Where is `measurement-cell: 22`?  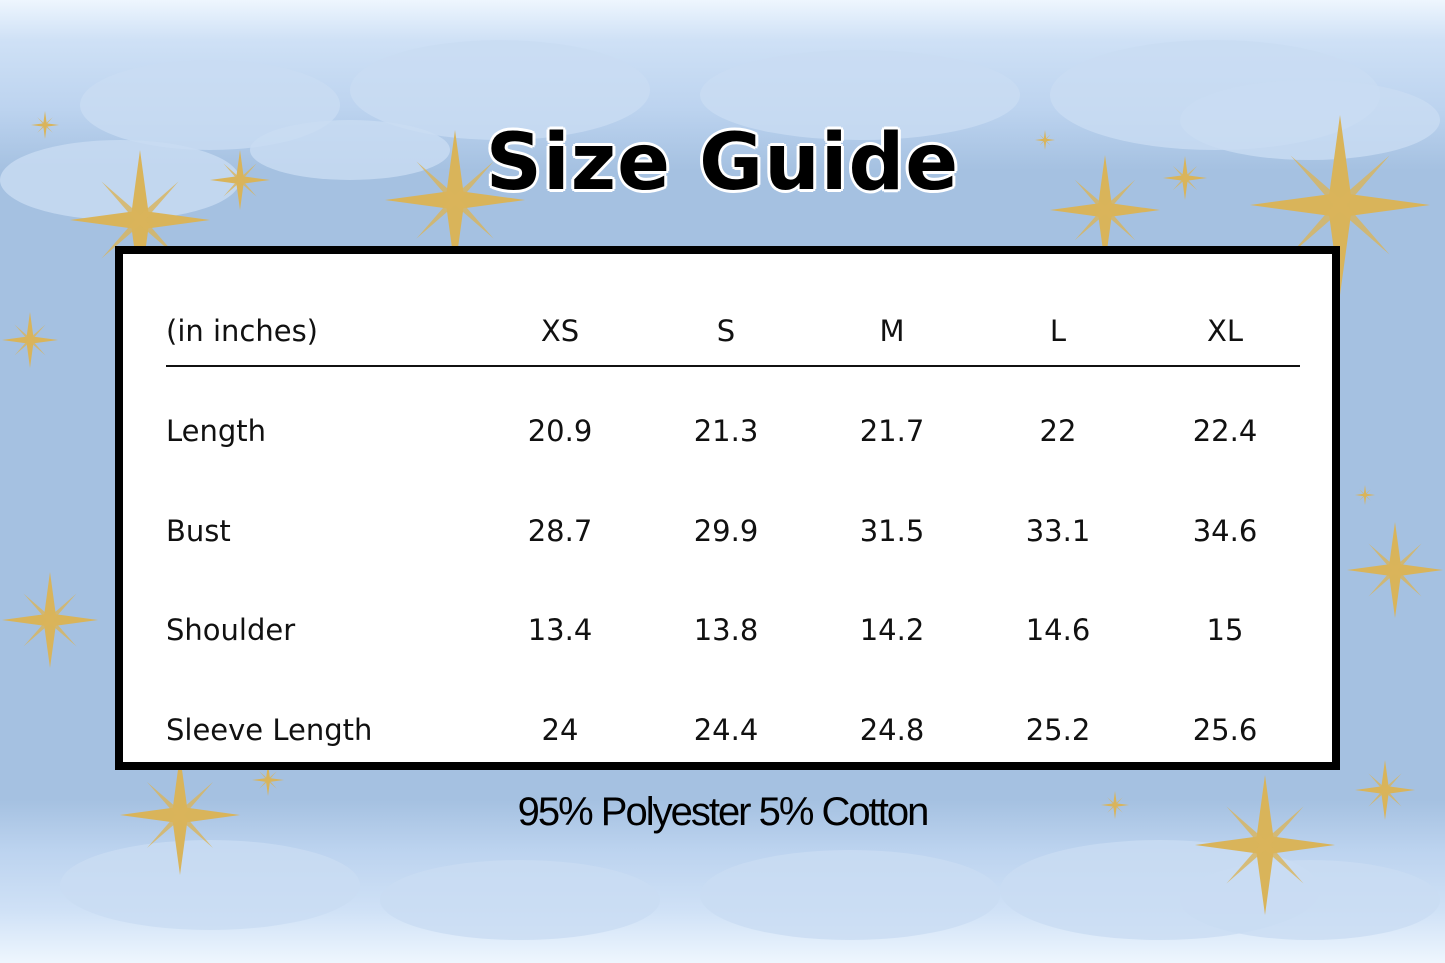
measurement-cell: 22 is located at coordinates (1058, 431).